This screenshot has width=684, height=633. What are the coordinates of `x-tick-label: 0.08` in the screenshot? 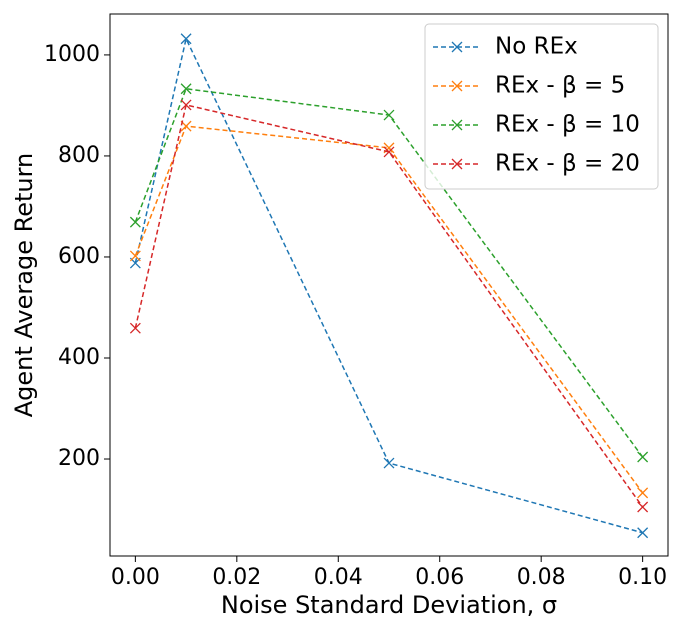 It's located at (541, 577).